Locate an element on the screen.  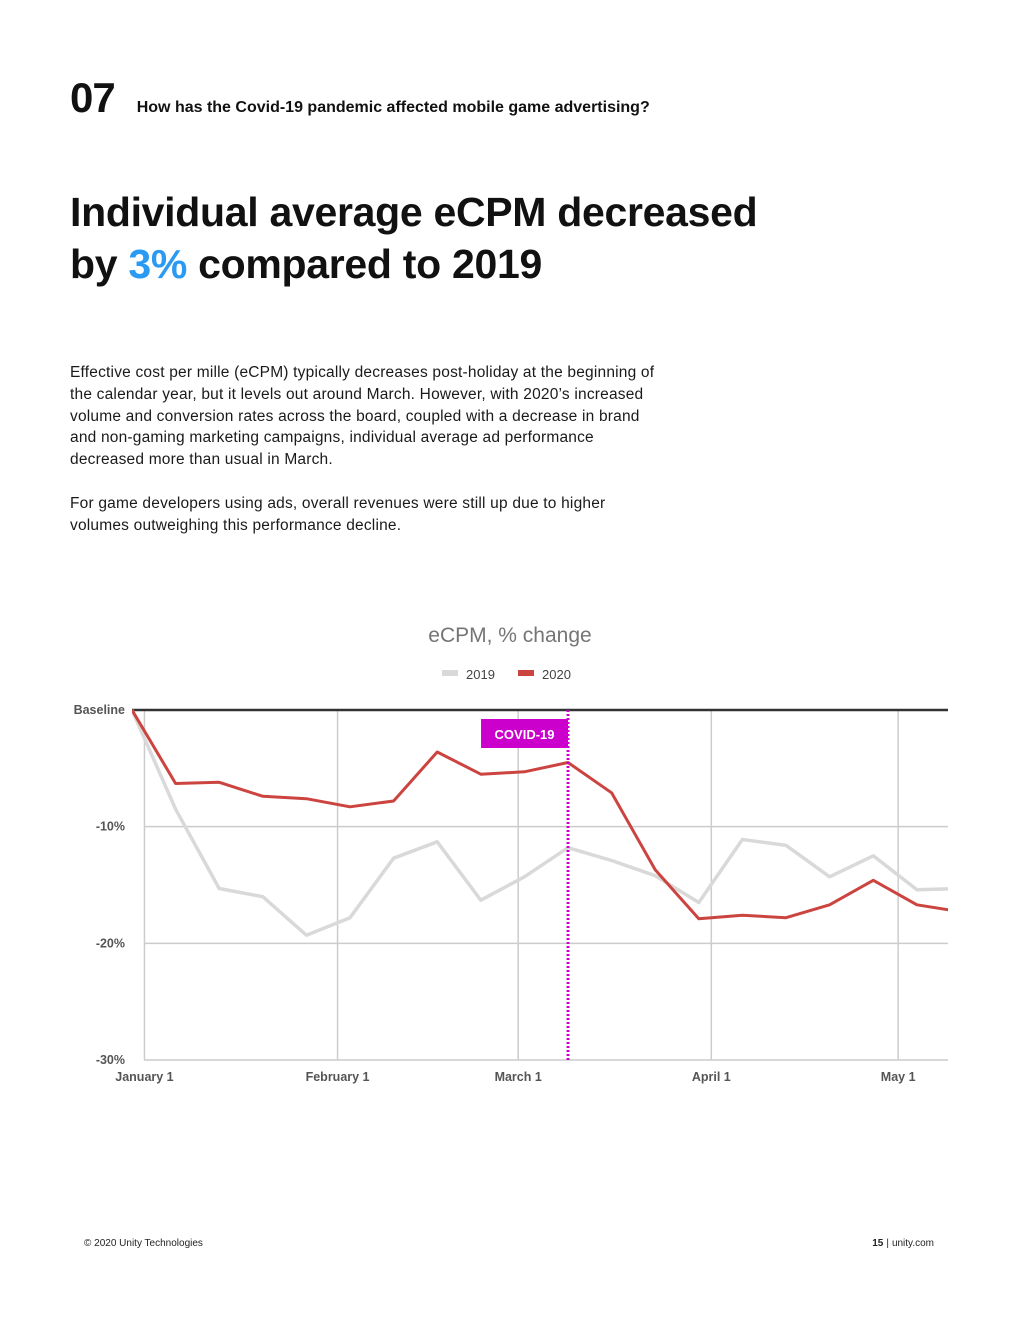
covid-annotation-label: COVID-19 is located at coordinates (525, 734).